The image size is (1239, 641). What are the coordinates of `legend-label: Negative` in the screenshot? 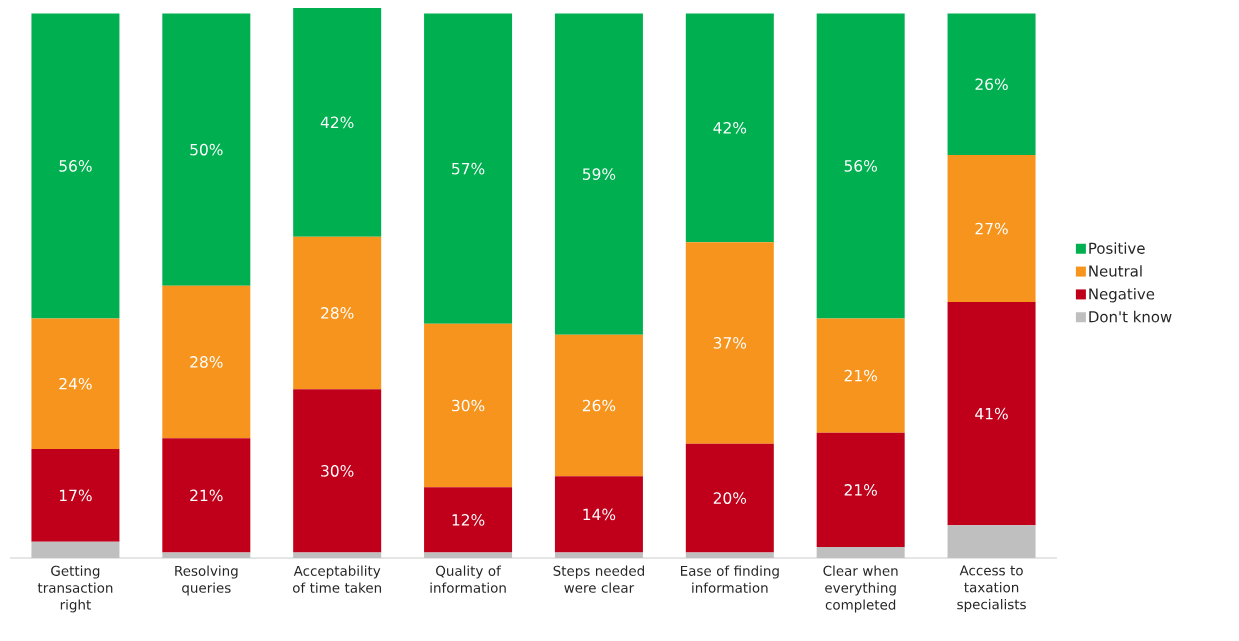 It's located at (1122, 295).